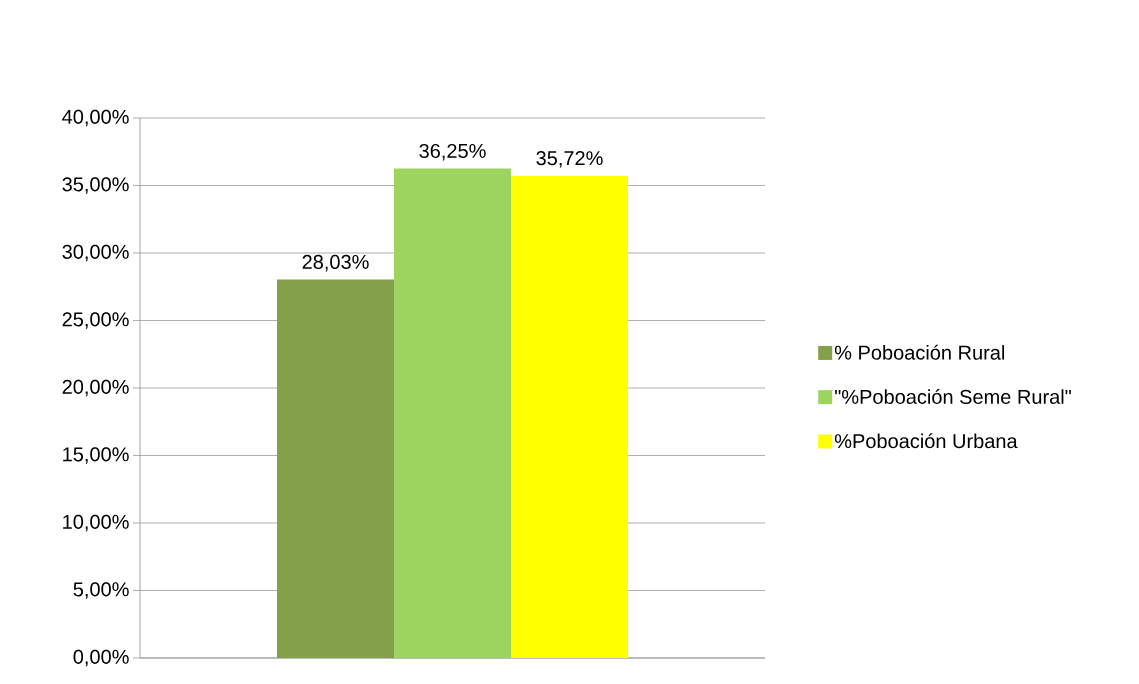 The height and width of the screenshot is (684, 1139). I want to click on y-tick-label: 40,00%, so click(95, 118).